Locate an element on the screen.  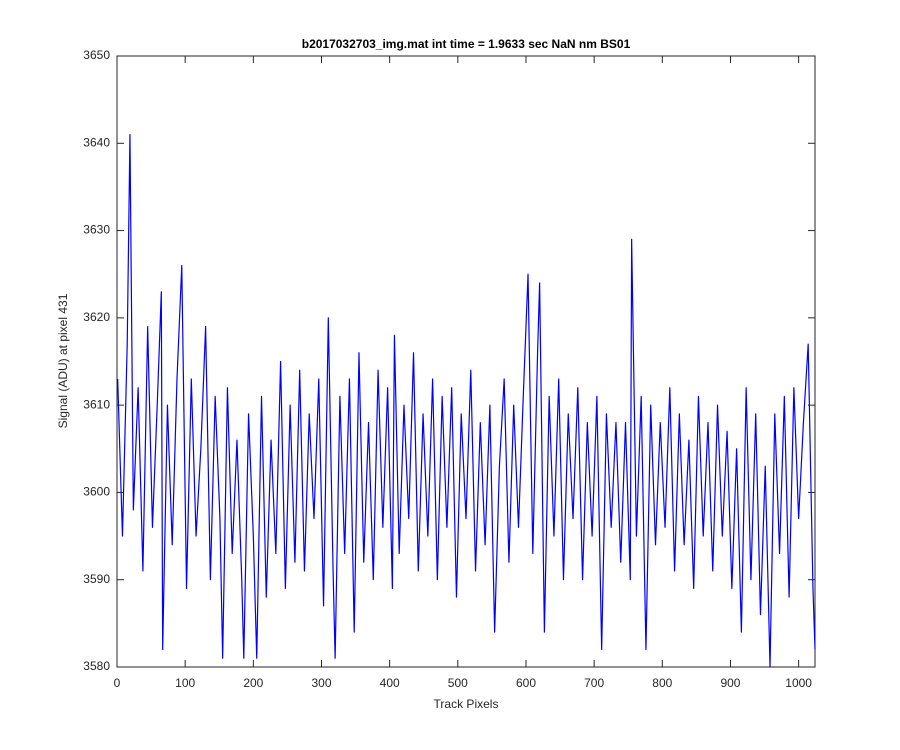
x-tick-label: 600 is located at coordinates (526, 683).